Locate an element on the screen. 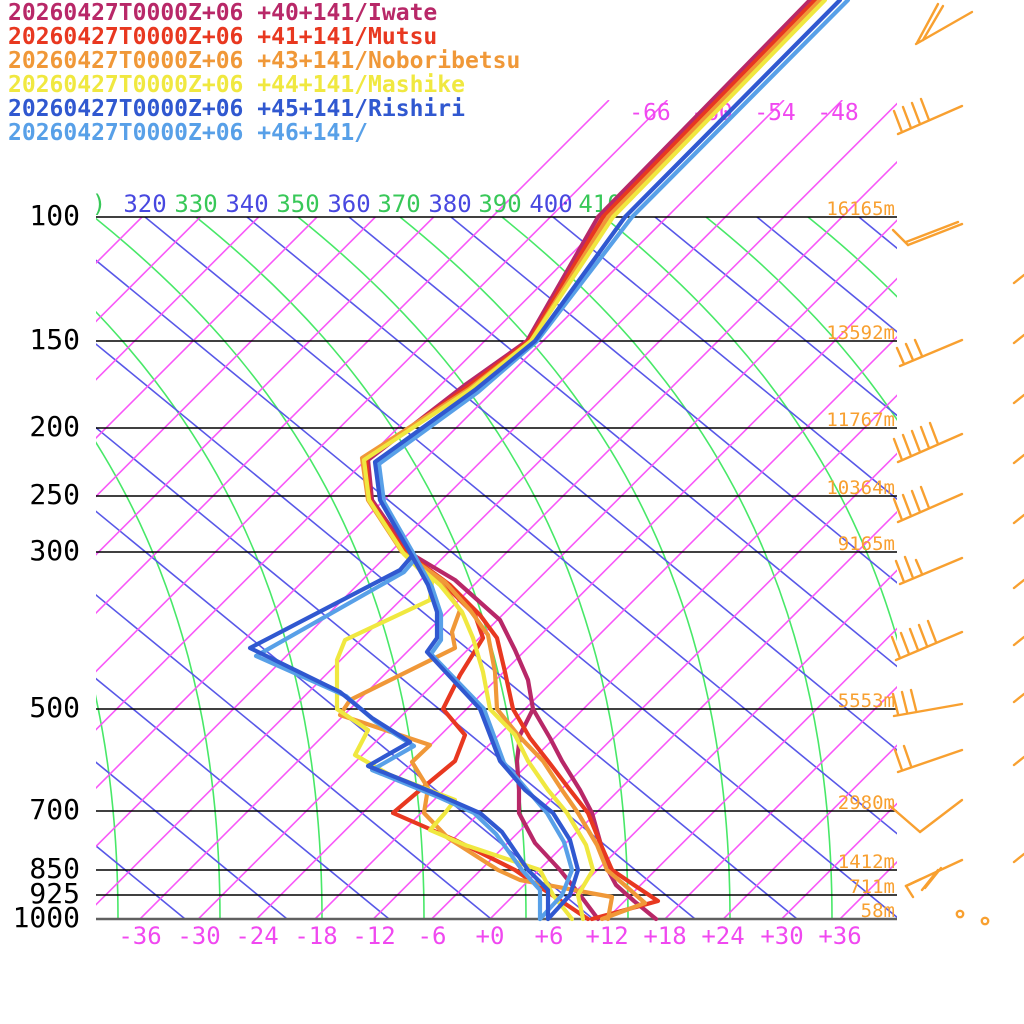 This screenshot has height=1024, width=1024. altitude-label-16165m: 16165m is located at coordinates (860, 209).